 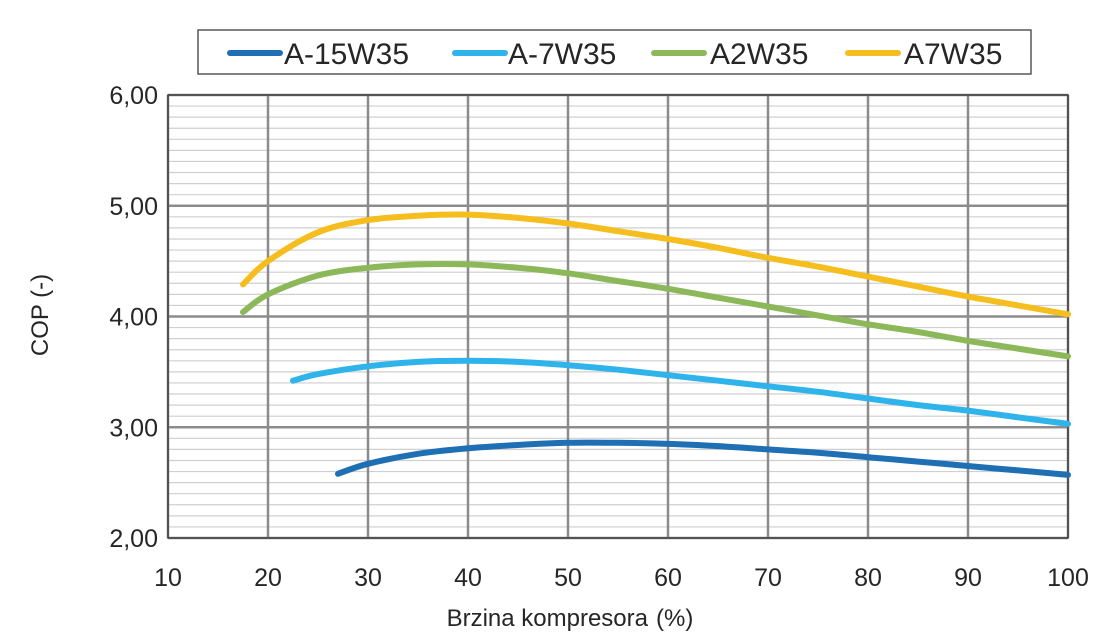 I want to click on y-tick-label: 5,00, so click(x=133, y=207).